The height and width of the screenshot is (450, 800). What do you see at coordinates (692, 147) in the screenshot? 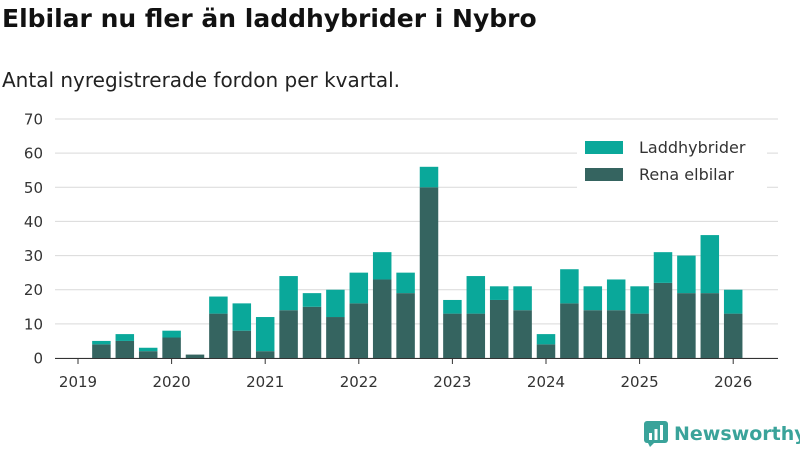
I see `legend-label: Laddhybrider` at bounding box center [692, 147].